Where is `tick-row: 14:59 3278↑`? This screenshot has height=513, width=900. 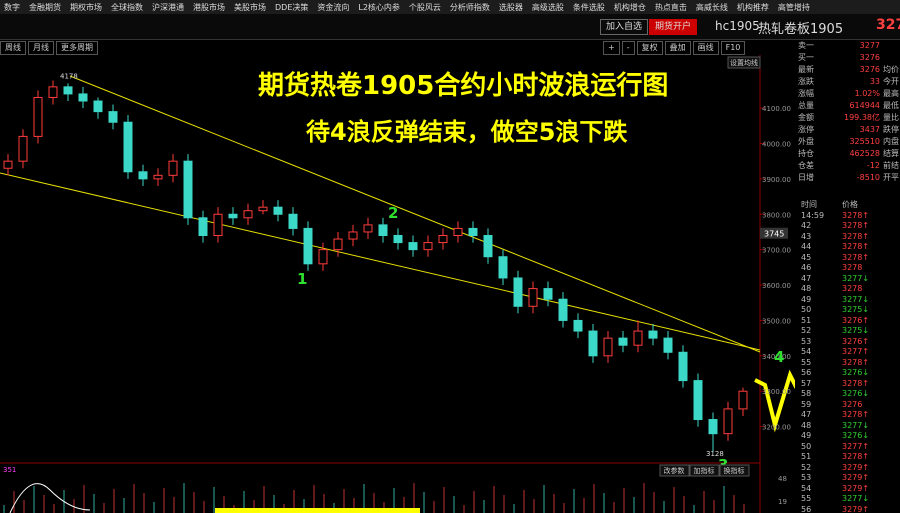
tick-row: 14:59 3278↑ is located at coordinates (847, 216).